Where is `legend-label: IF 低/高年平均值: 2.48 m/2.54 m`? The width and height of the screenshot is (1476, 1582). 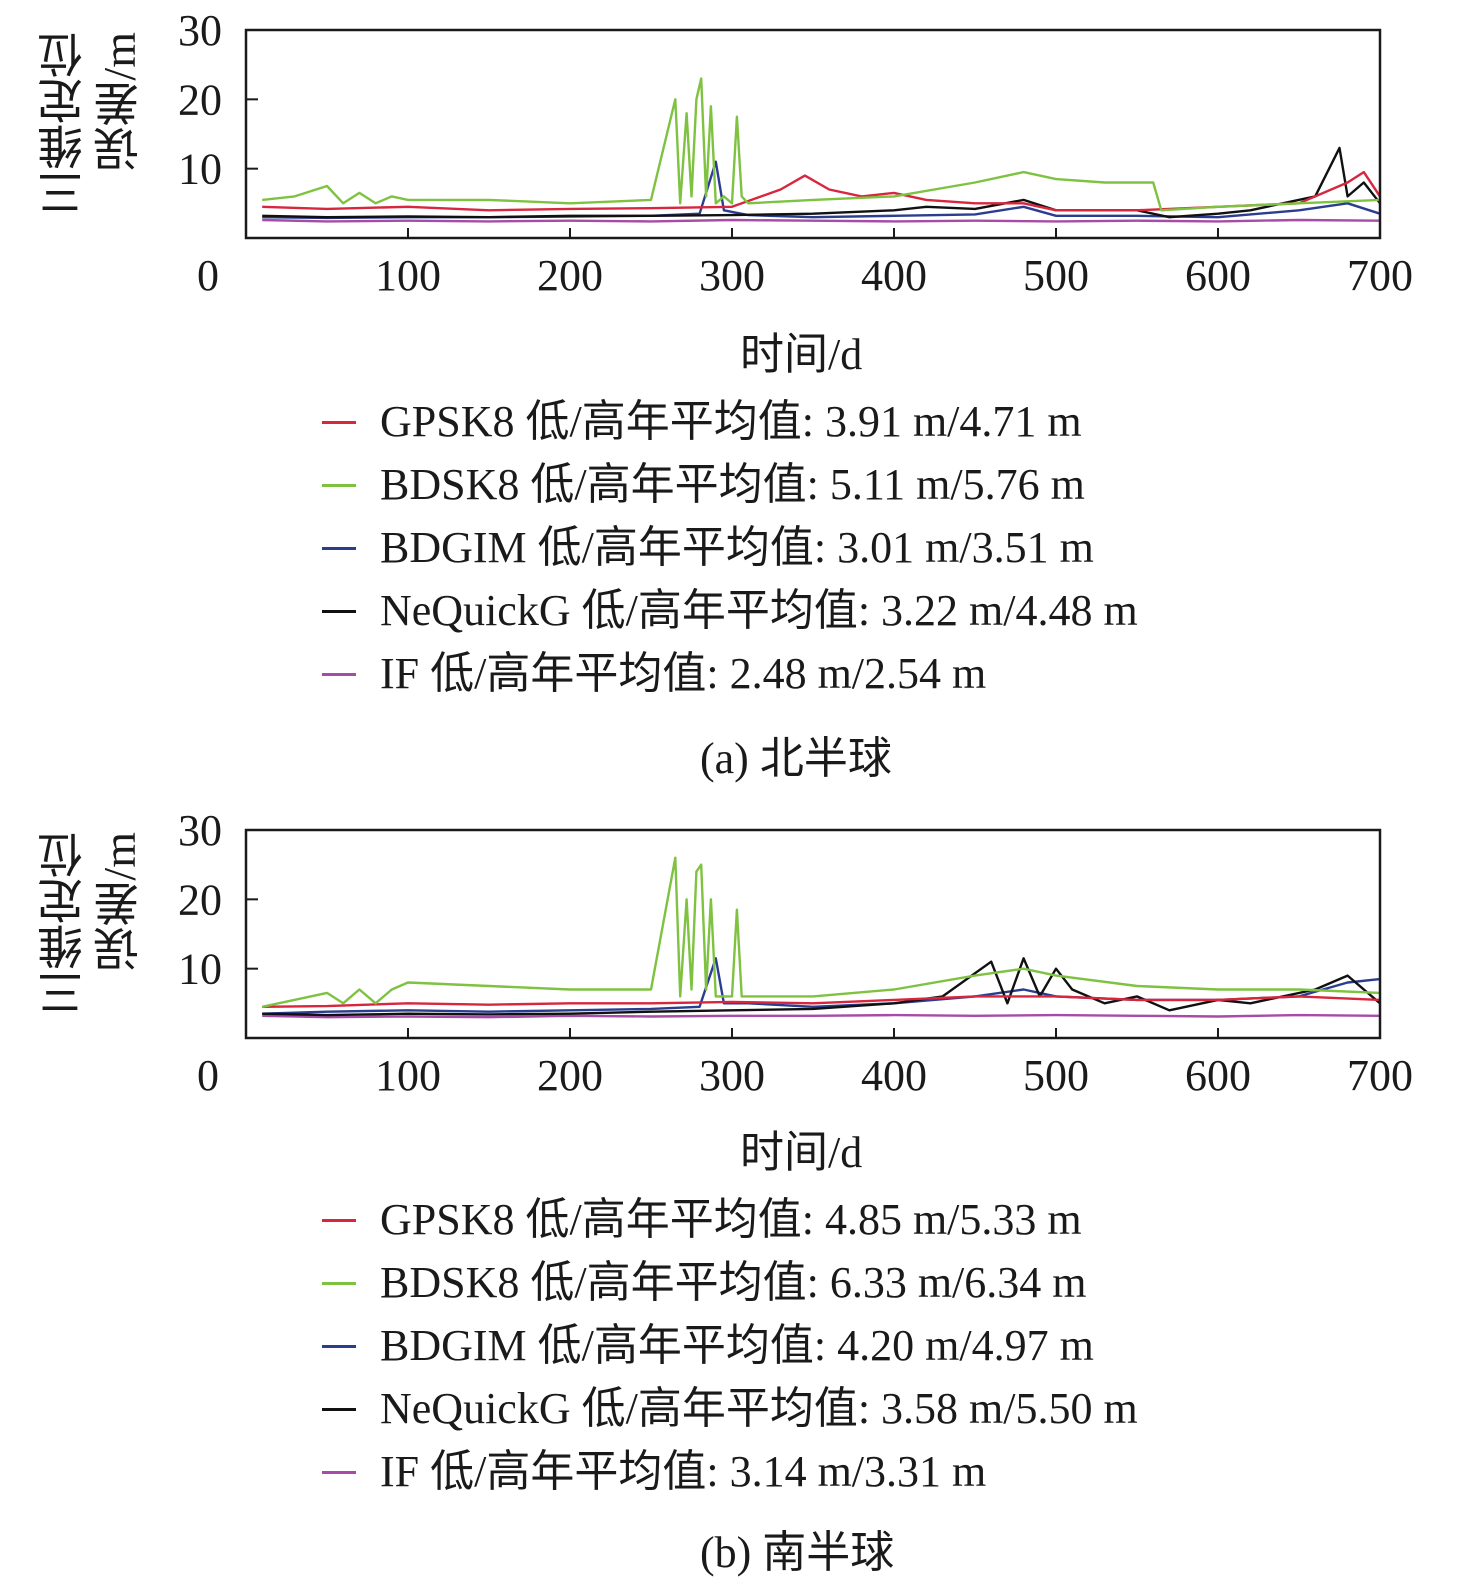 legend-label: IF 低/高年平均值: 2.48 m/2.54 m is located at coordinates (683, 673).